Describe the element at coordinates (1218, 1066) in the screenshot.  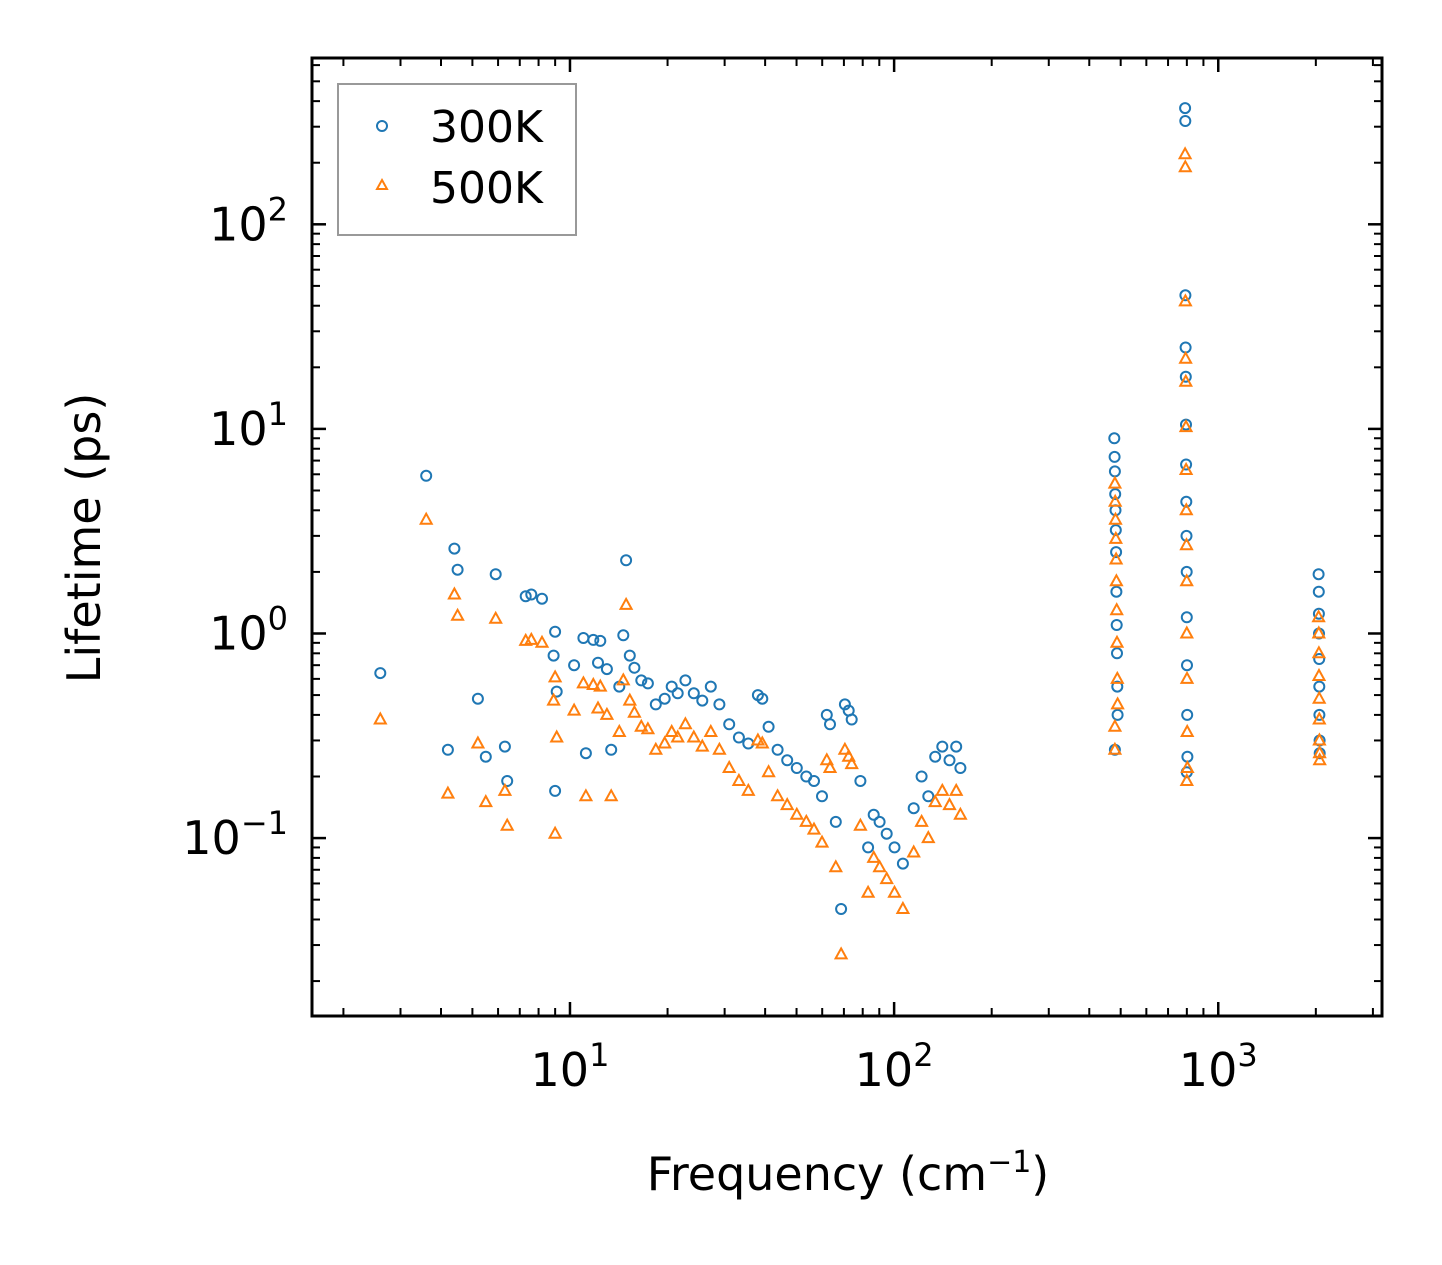
I see `x-tick-label: 103` at that location.